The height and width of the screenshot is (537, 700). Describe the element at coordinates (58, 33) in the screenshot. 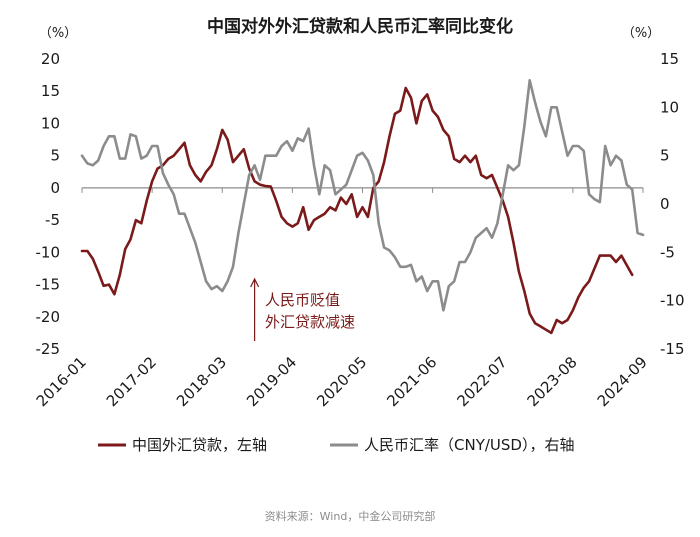

I see `left-axis-unit: （%）` at that location.